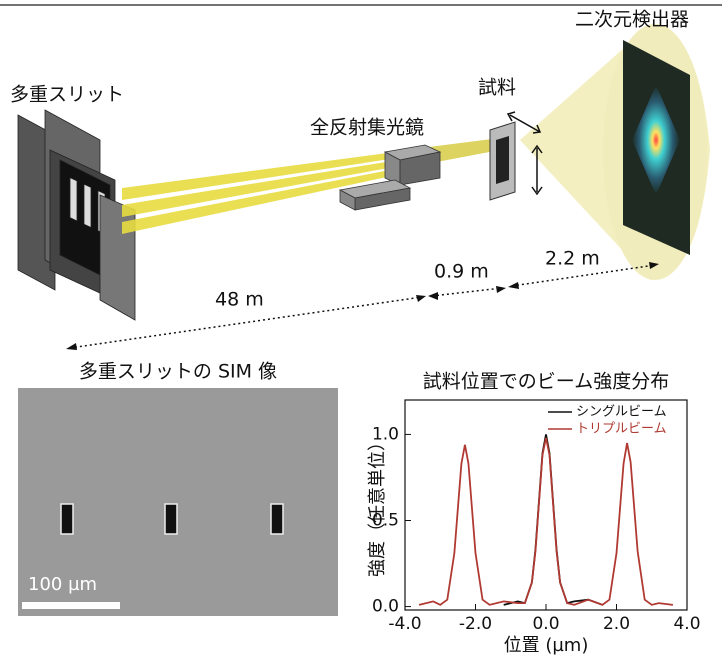  I want to click on label: 試料, so click(497, 88).